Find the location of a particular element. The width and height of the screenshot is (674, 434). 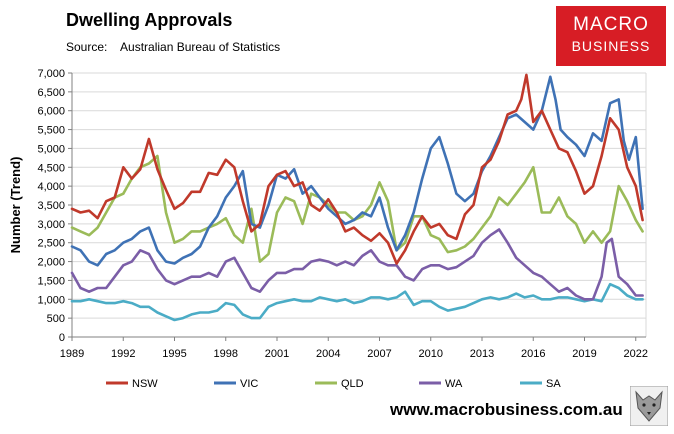

x-tick-label: 2019 is located at coordinates (584, 354).